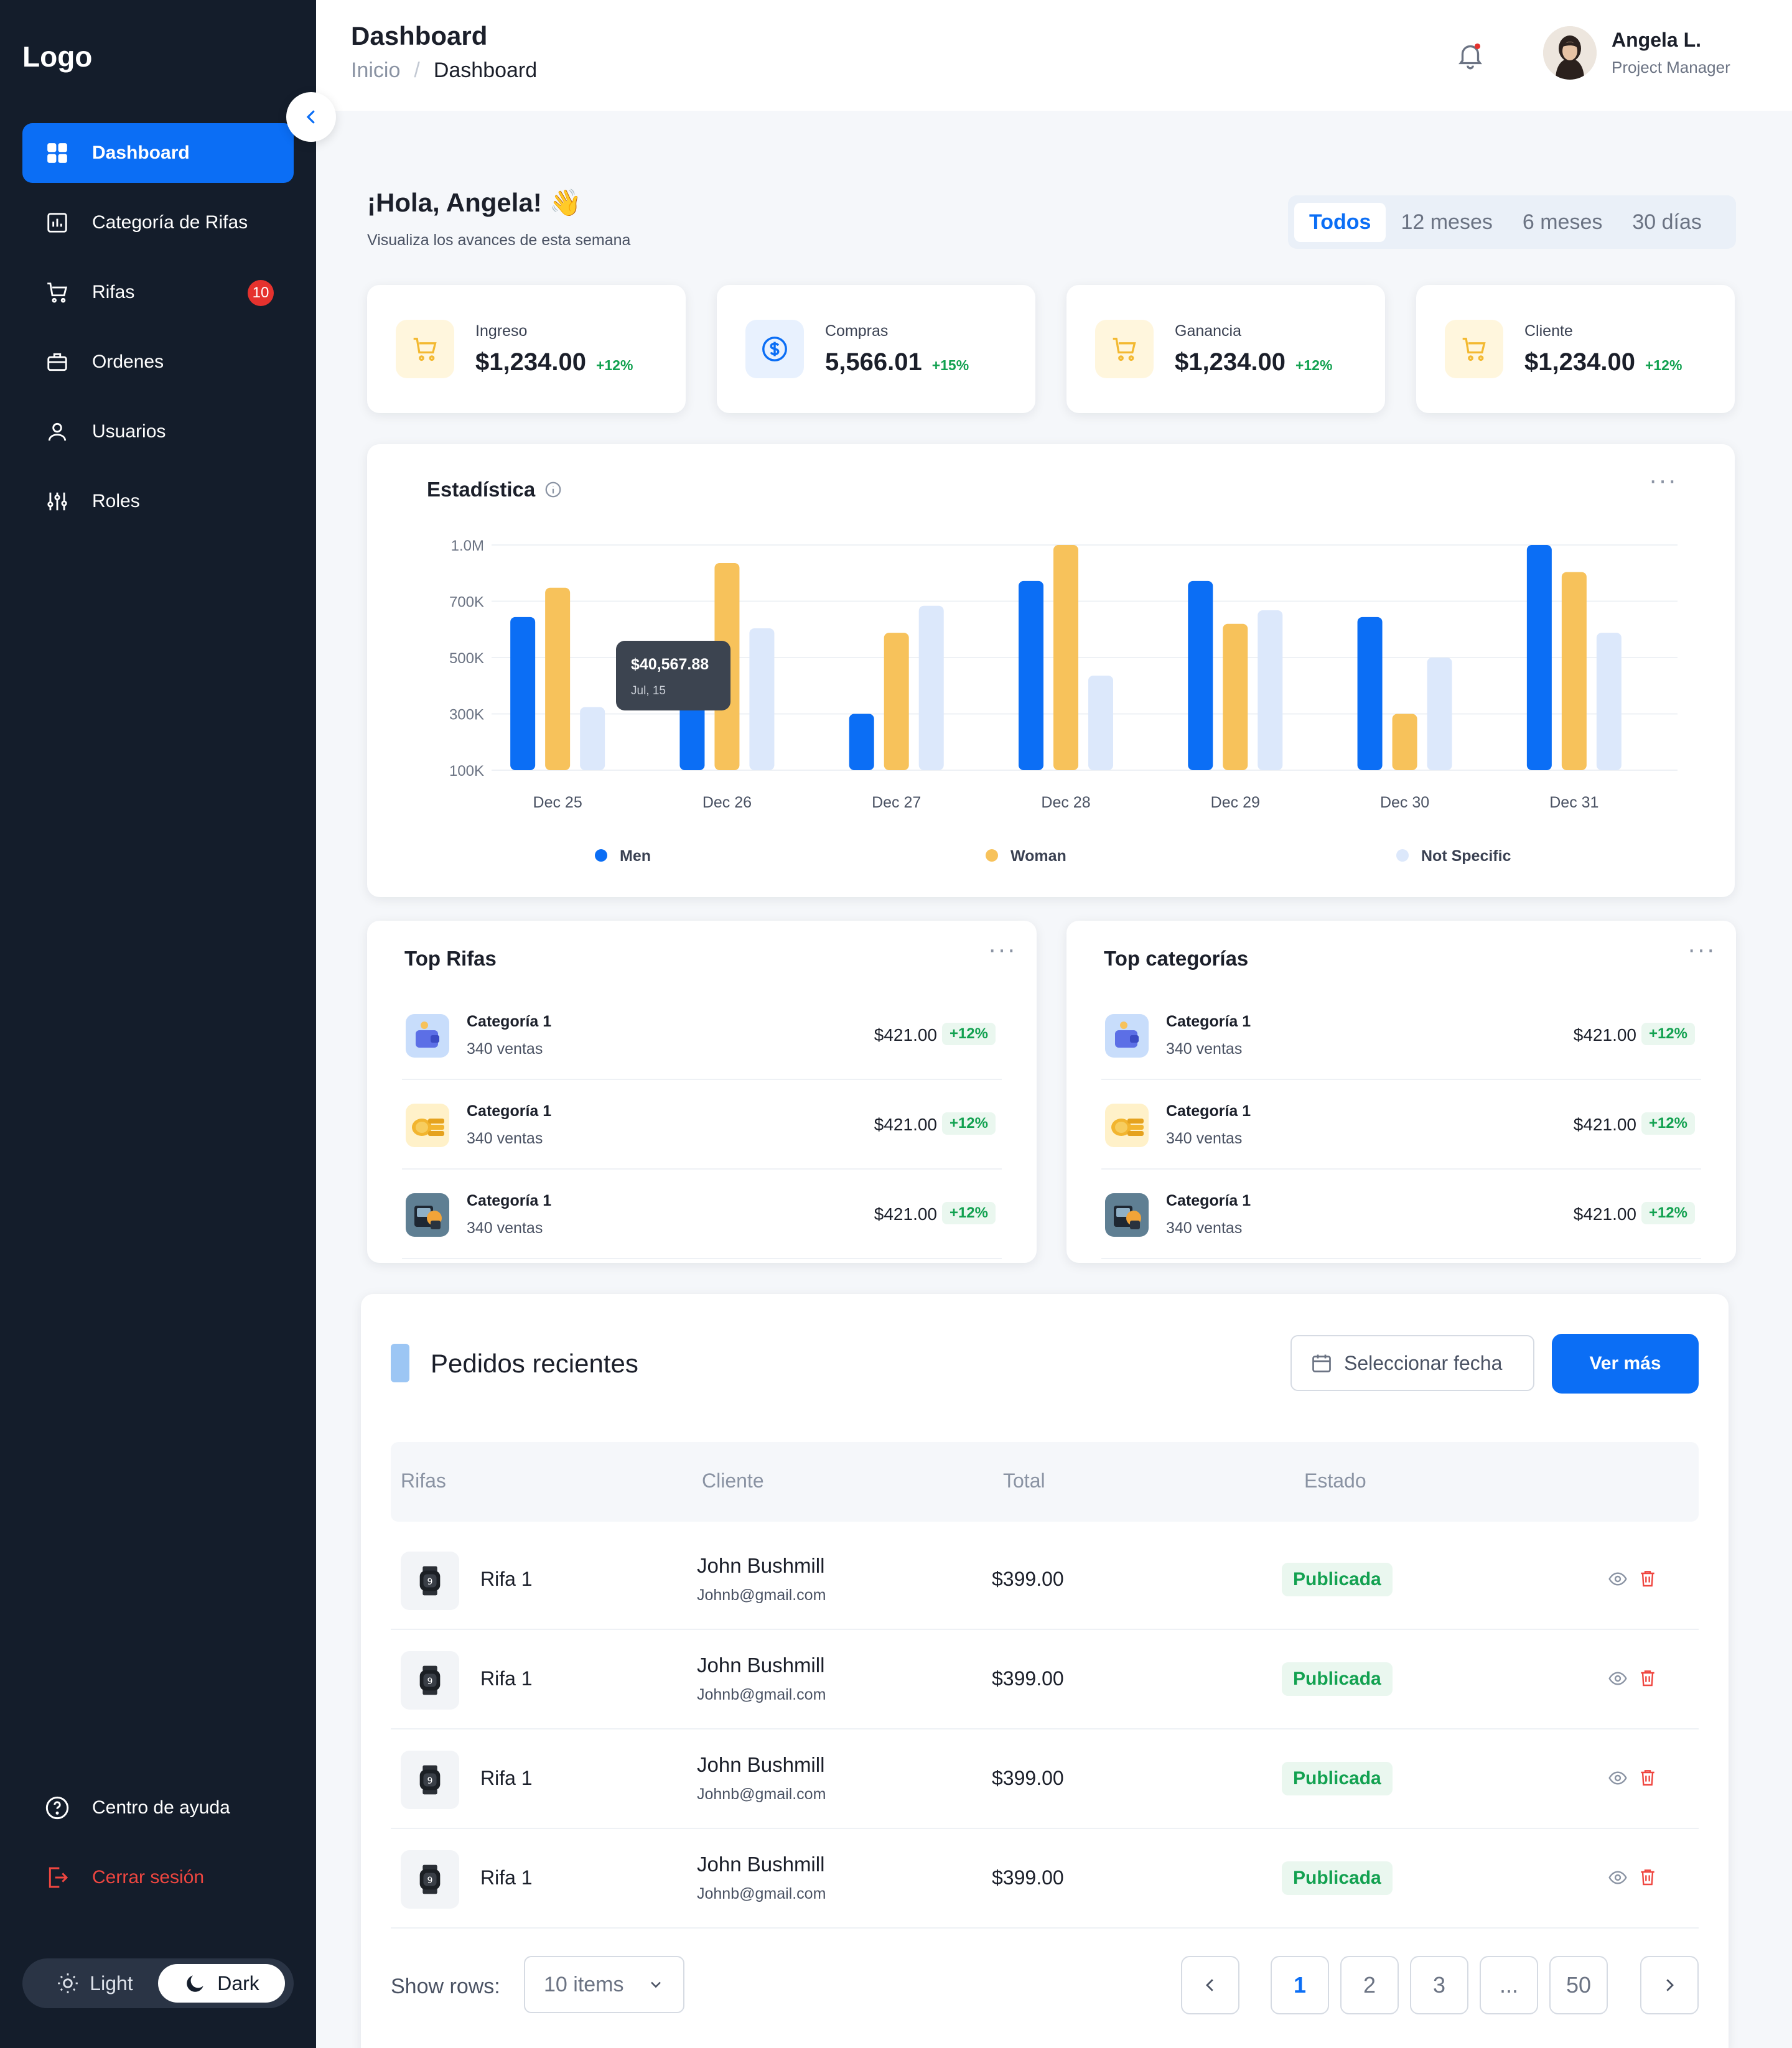  Describe the element at coordinates (604, 1984) in the screenshot. I see `rows-per-page-select: 10 items` at that location.